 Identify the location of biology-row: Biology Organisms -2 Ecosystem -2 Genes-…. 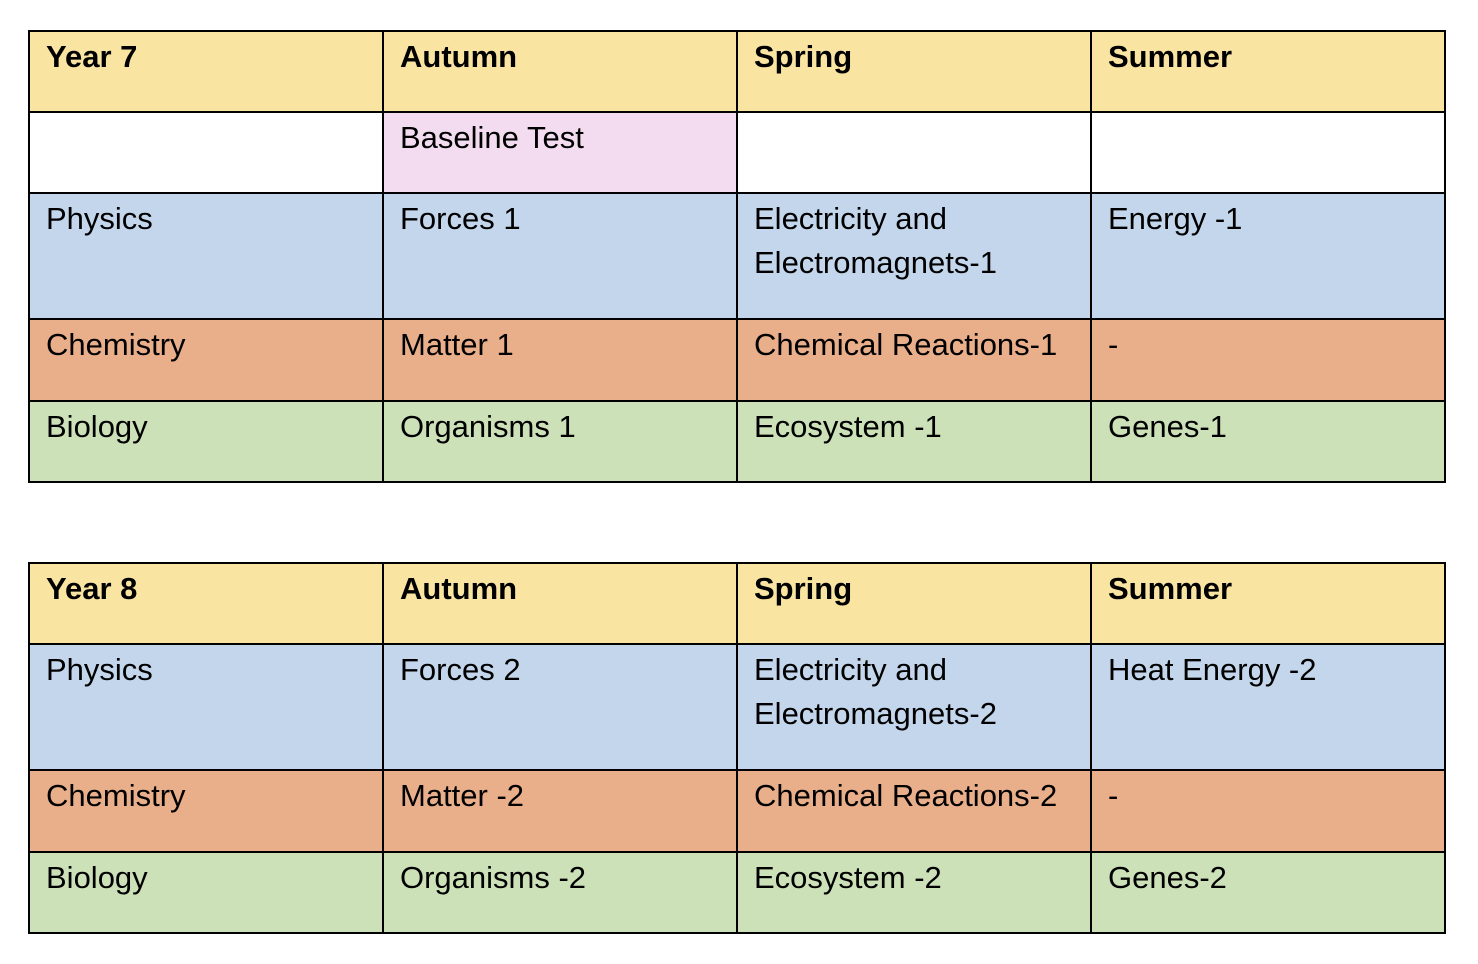
(737, 892).